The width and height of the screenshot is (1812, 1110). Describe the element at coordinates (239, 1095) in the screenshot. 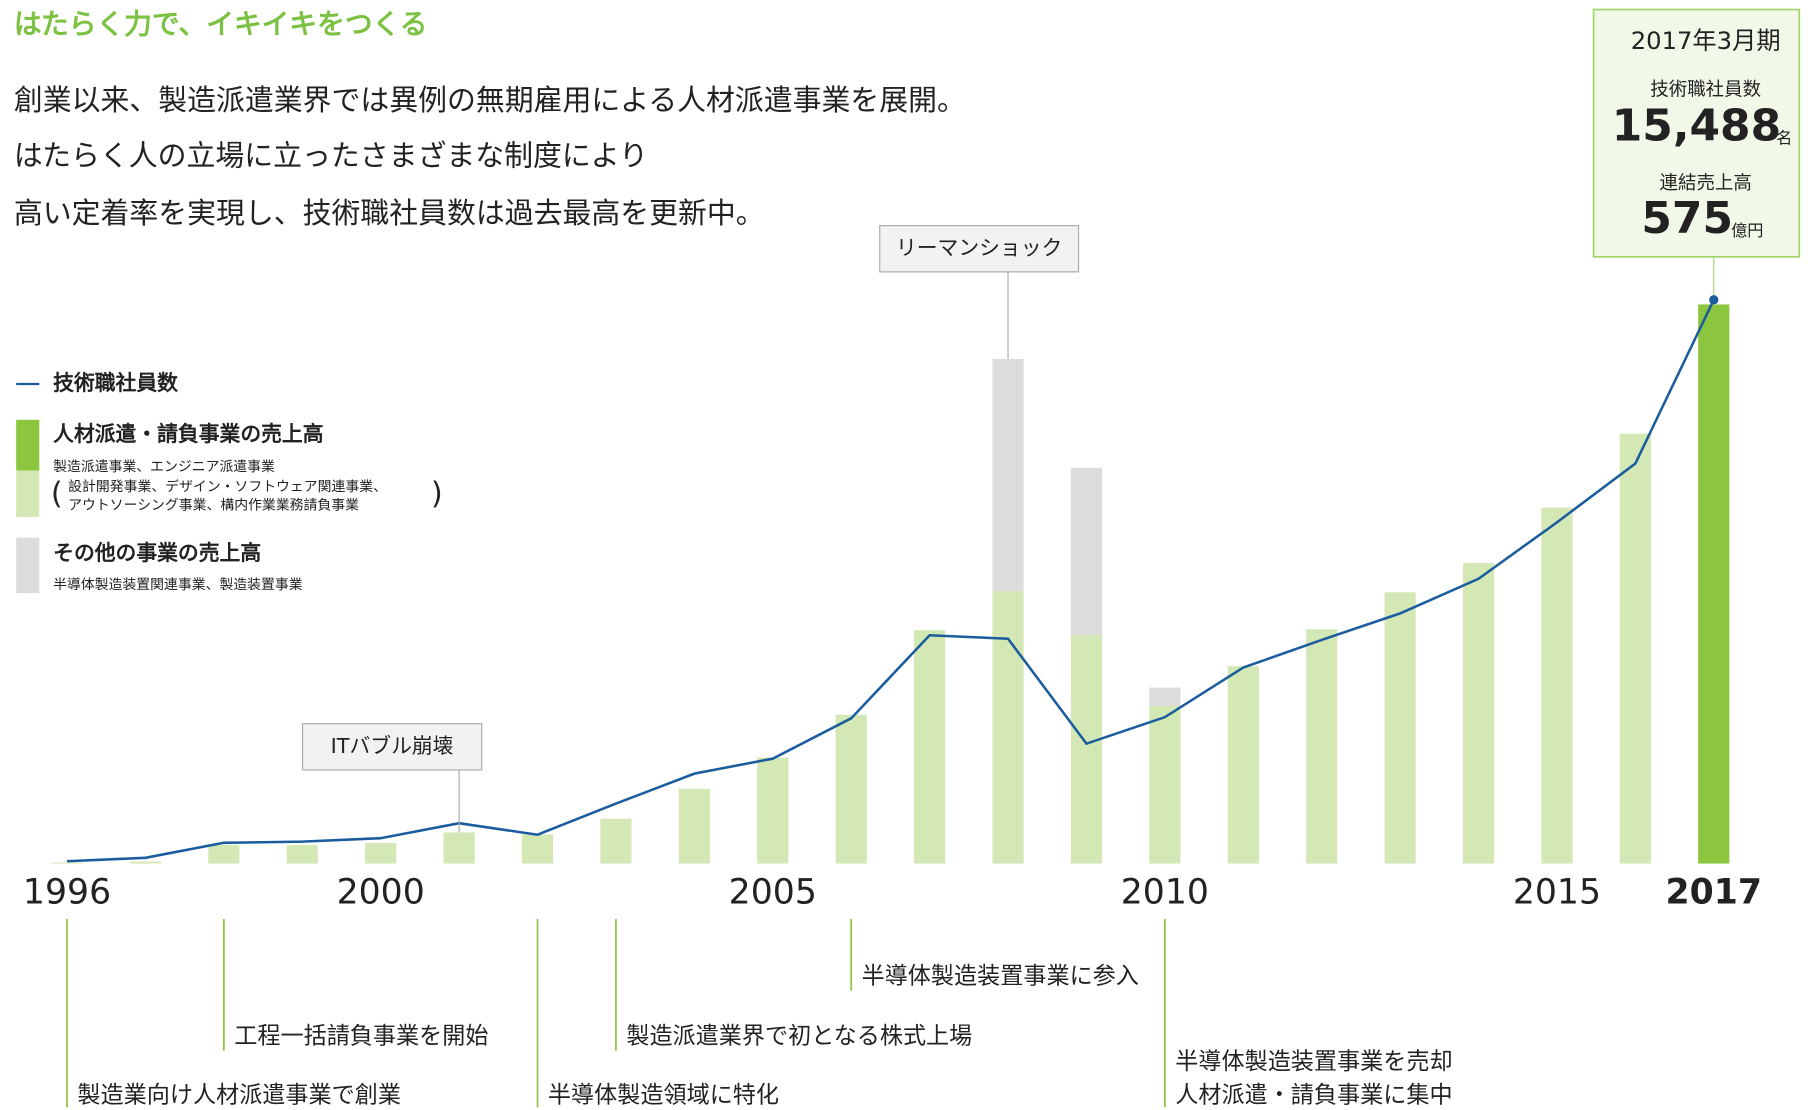

I see `event-label: 製造業向け人材派遣事業で創業` at that location.